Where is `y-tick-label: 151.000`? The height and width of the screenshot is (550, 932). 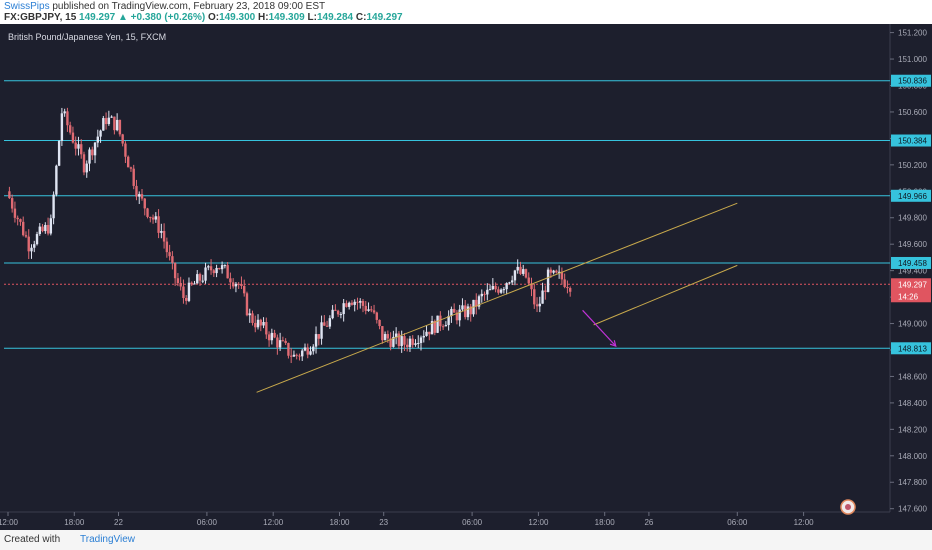 y-tick-label: 151.000 is located at coordinates (912, 59).